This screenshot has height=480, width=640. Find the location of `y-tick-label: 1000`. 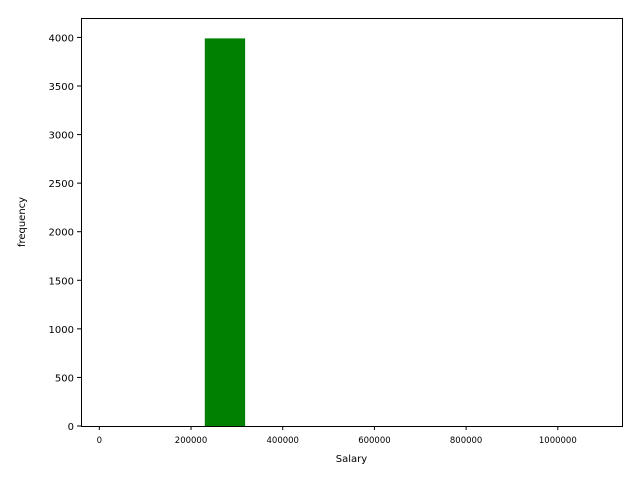

y-tick-label: 1000 is located at coordinates (61, 330).